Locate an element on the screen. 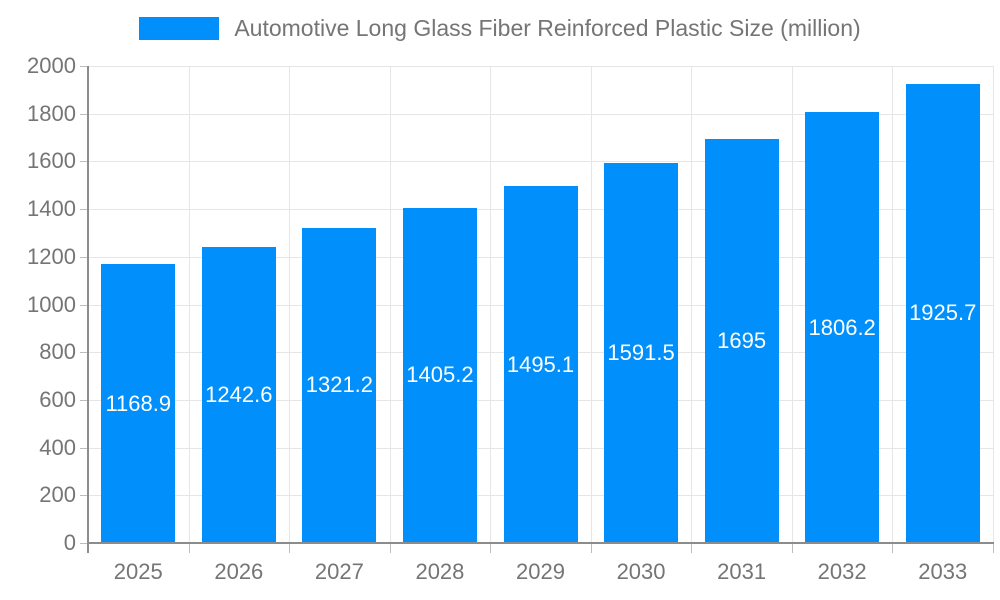 The width and height of the screenshot is (1000, 600). bar-value-label: 1168.9 is located at coordinates (138, 403).